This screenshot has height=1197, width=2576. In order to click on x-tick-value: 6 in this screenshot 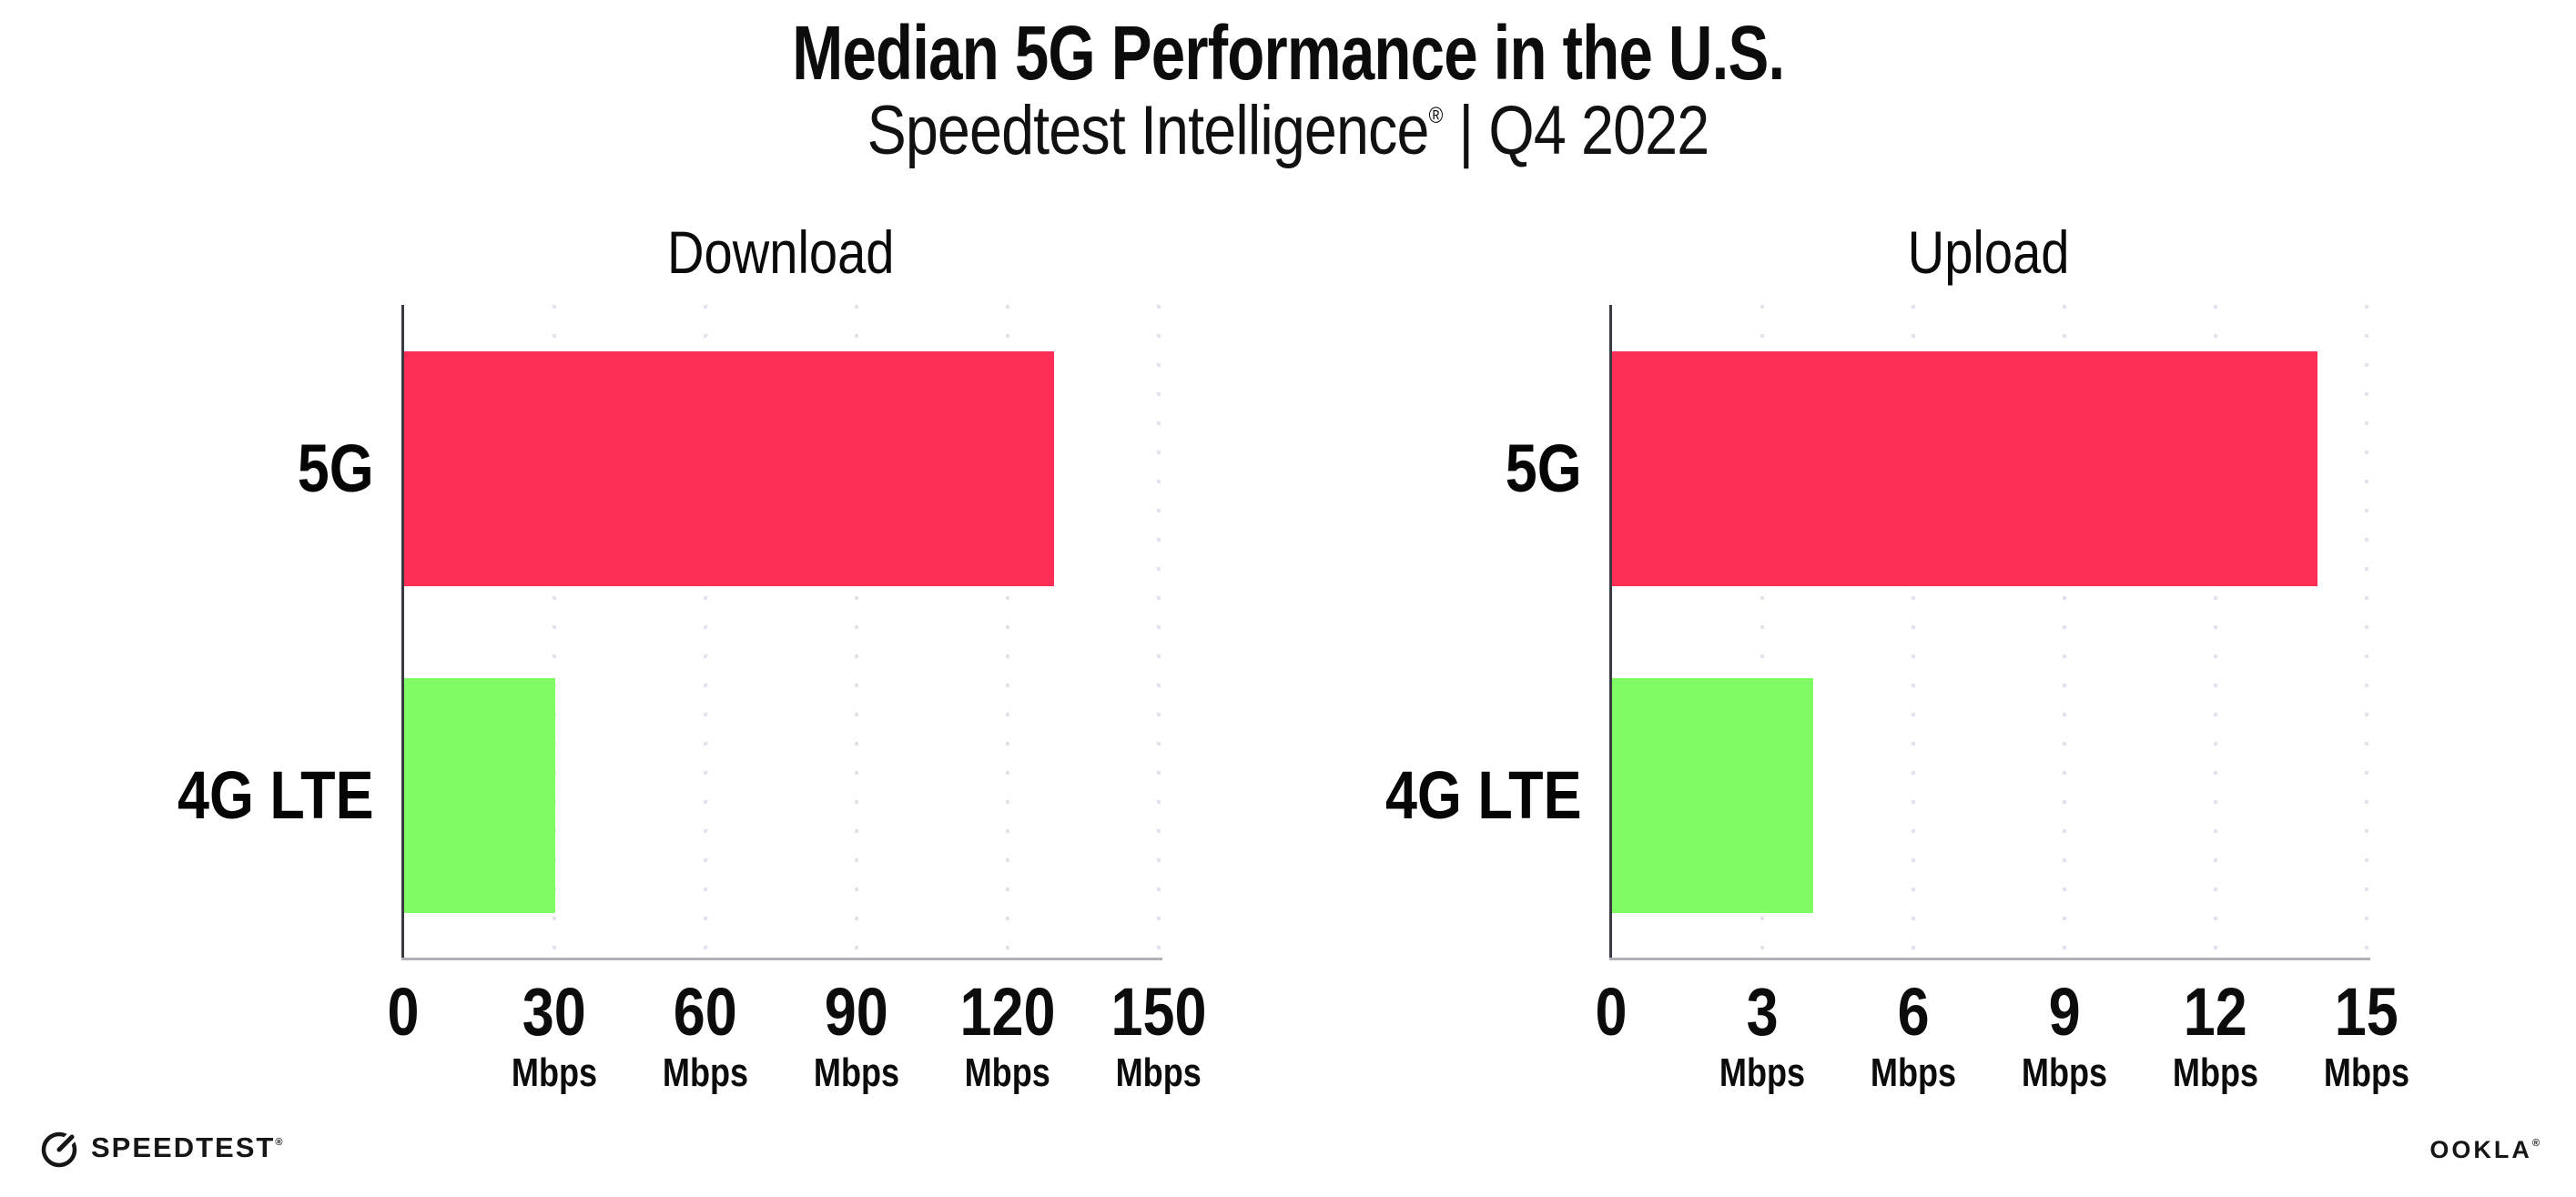, I will do `click(1913, 1012)`.